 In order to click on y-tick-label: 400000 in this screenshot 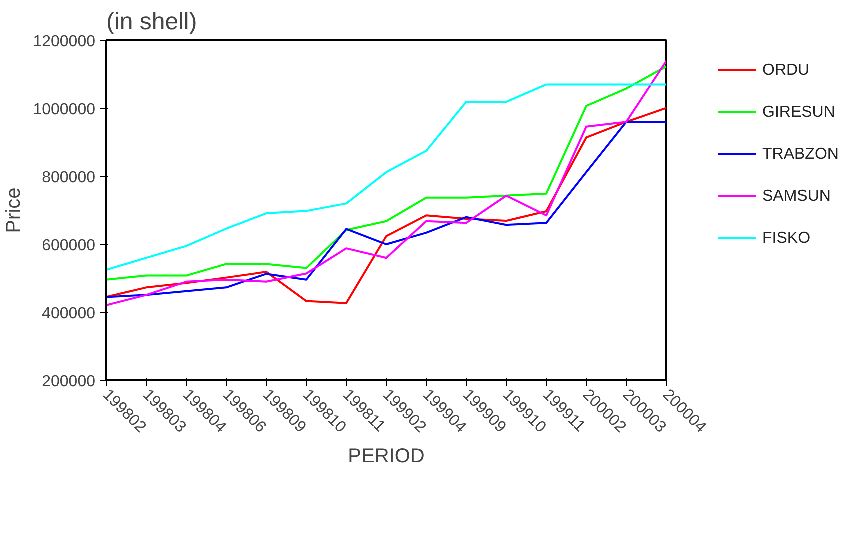, I will do `click(69, 314)`.